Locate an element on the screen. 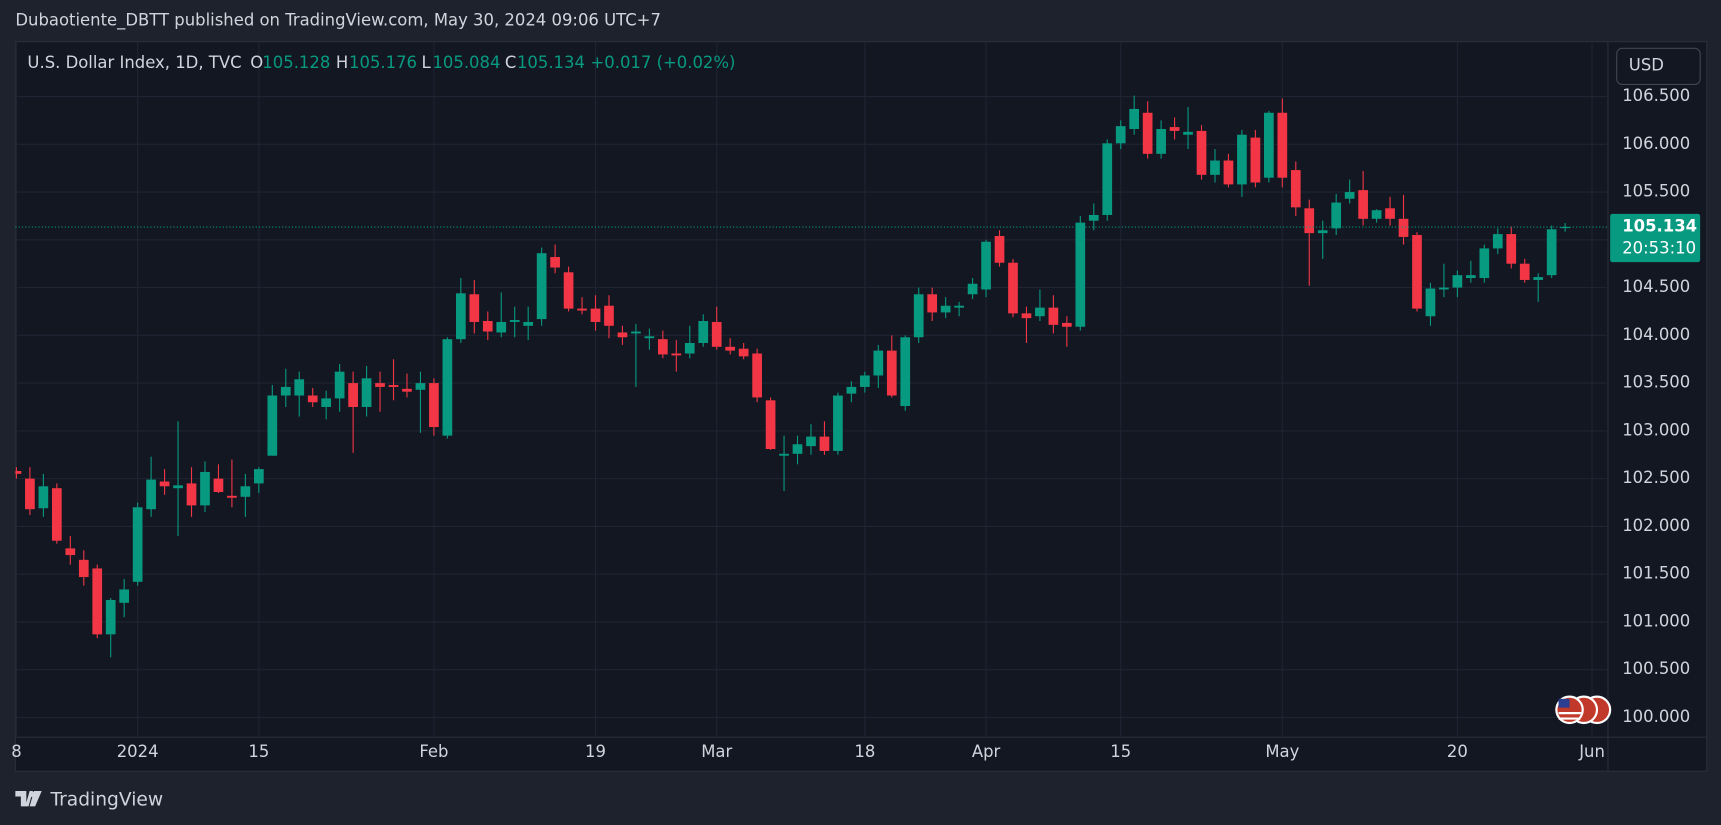 This screenshot has height=825, width=1721. x-tick-label: Jun is located at coordinates (1591, 751).